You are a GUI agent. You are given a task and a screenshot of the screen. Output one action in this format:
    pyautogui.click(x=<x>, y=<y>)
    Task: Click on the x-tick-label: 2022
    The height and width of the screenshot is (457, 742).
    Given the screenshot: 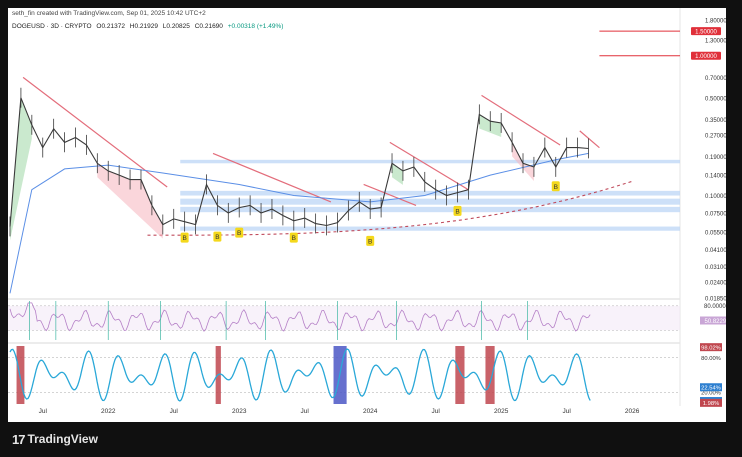 What is the action you would take?
    pyautogui.click(x=108, y=411)
    